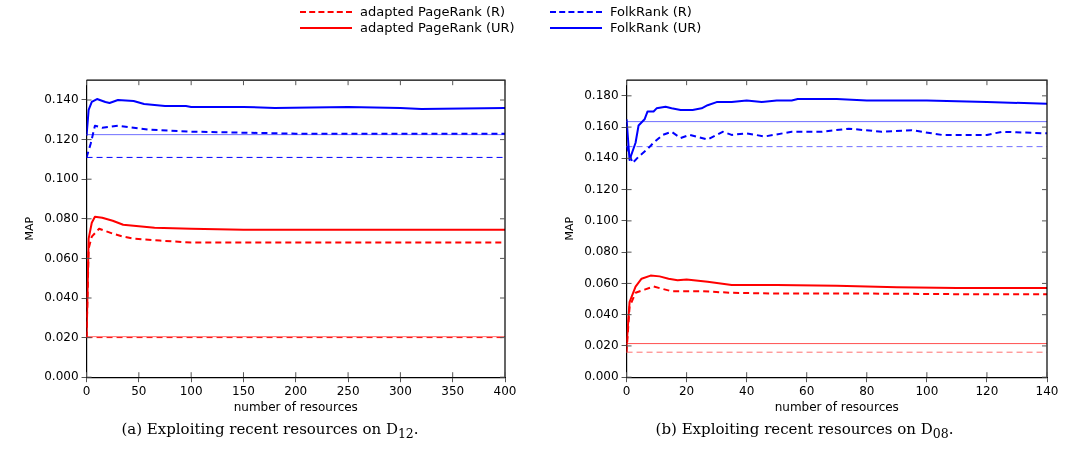 The image size is (1069, 453). Describe the element at coordinates (804, 430) in the screenshot. I see `text: (b) Exploiting recent resources on D$_{08}$.` at that location.